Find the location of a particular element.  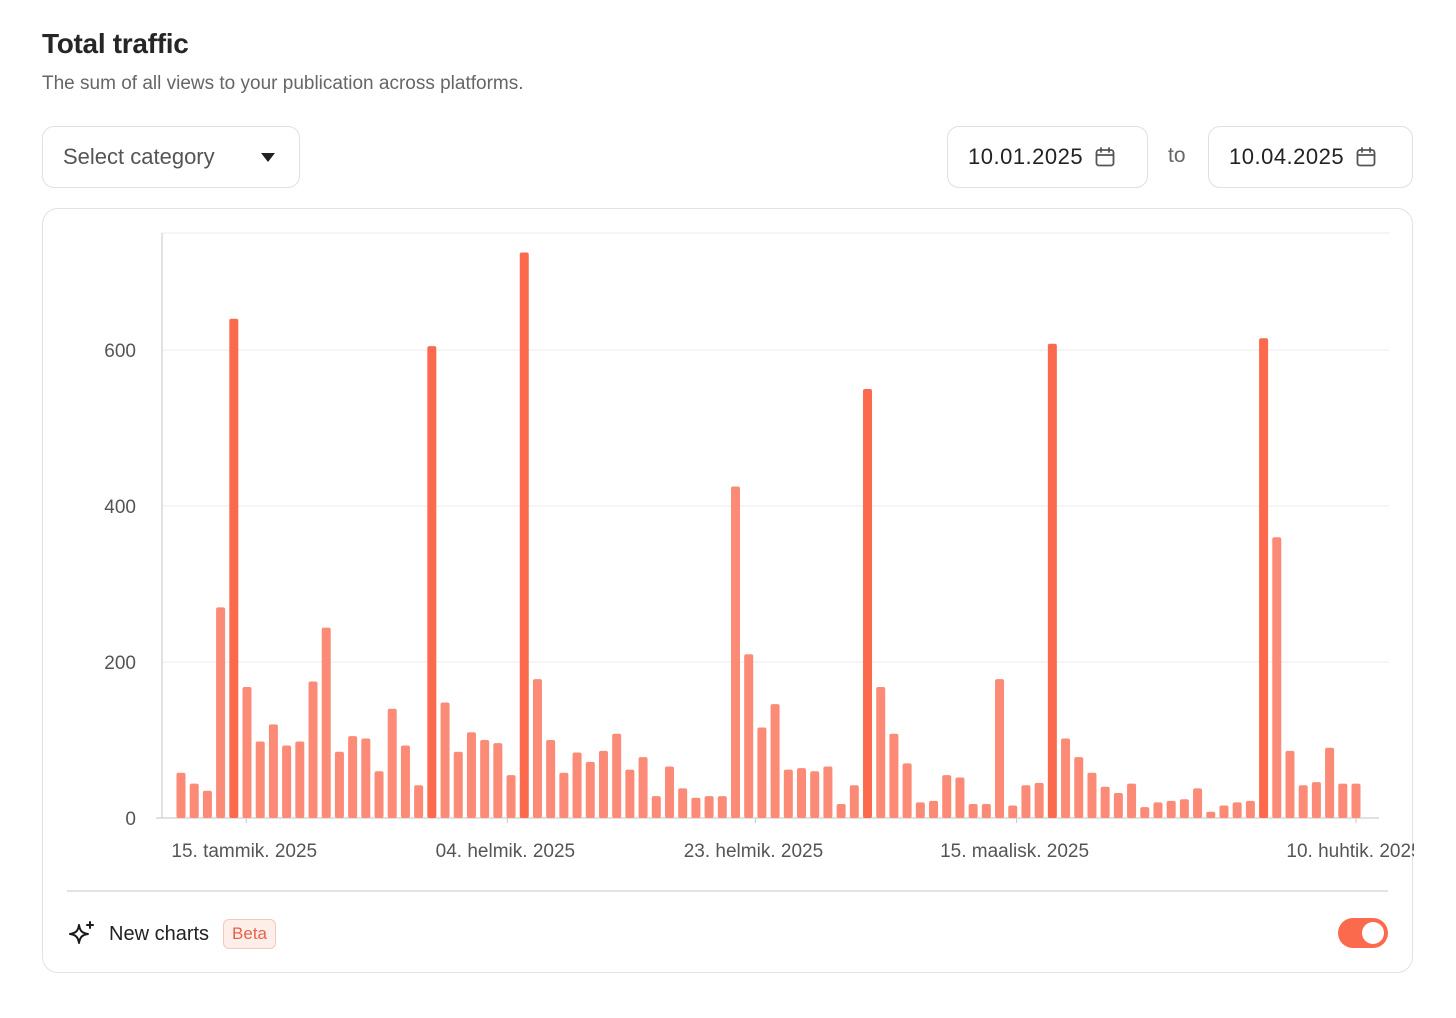

date-to-value: 10.04.2025 is located at coordinates (1287, 156).